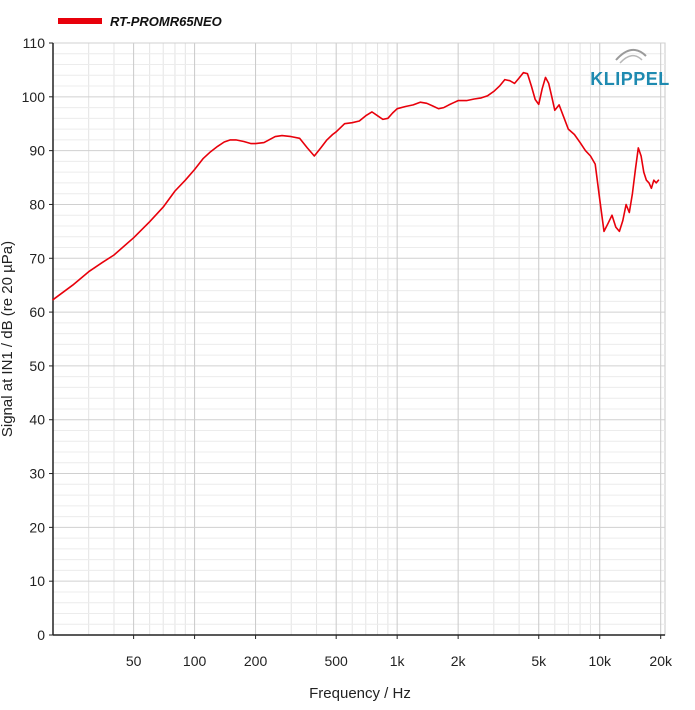  What do you see at coordinates (360, 693) in the screenshot?
I see `x-axis-title: Frequency / Hz` at bounding box center [360, 693].